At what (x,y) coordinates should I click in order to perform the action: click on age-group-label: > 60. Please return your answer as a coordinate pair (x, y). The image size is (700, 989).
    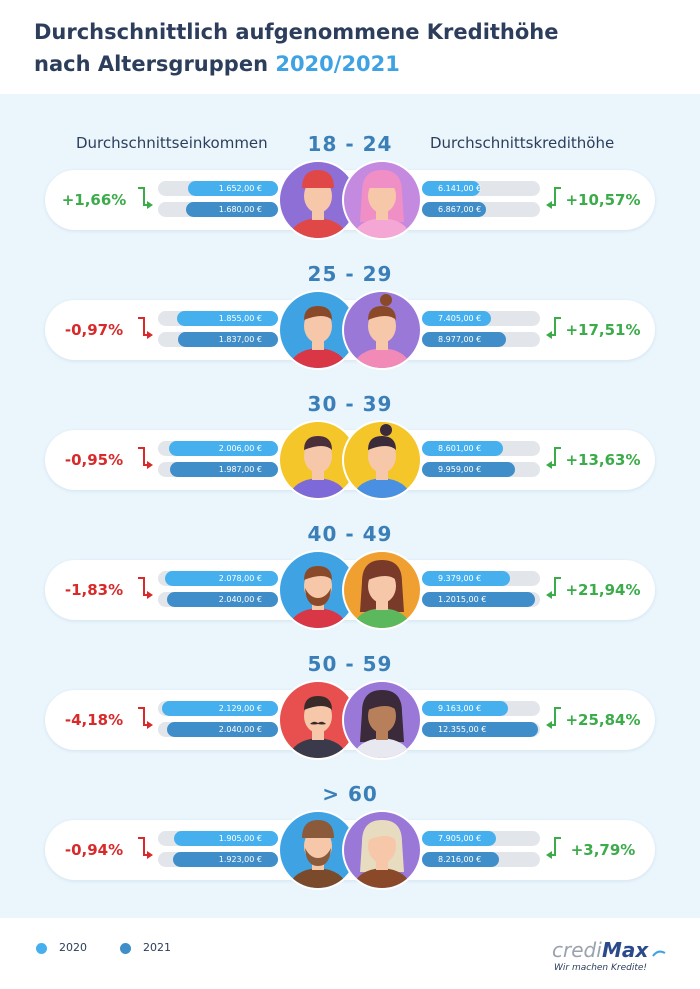
    Looking at the image, I should click on (350, 794).